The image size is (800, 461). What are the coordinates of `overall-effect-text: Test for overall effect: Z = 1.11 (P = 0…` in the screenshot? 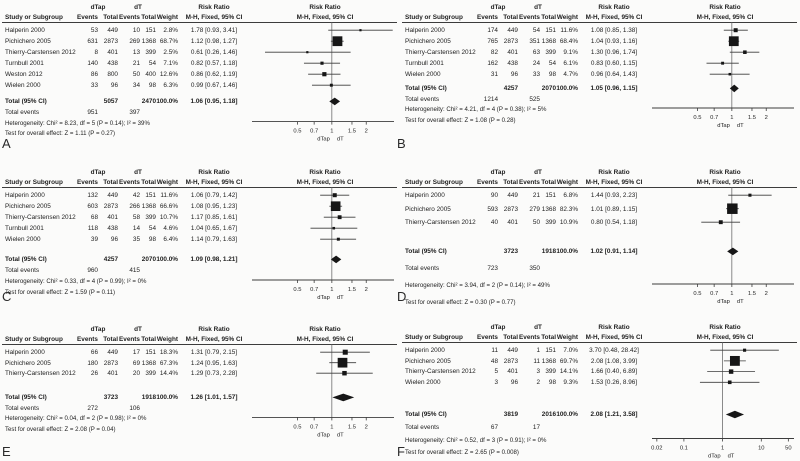 It's located at (60, 134).